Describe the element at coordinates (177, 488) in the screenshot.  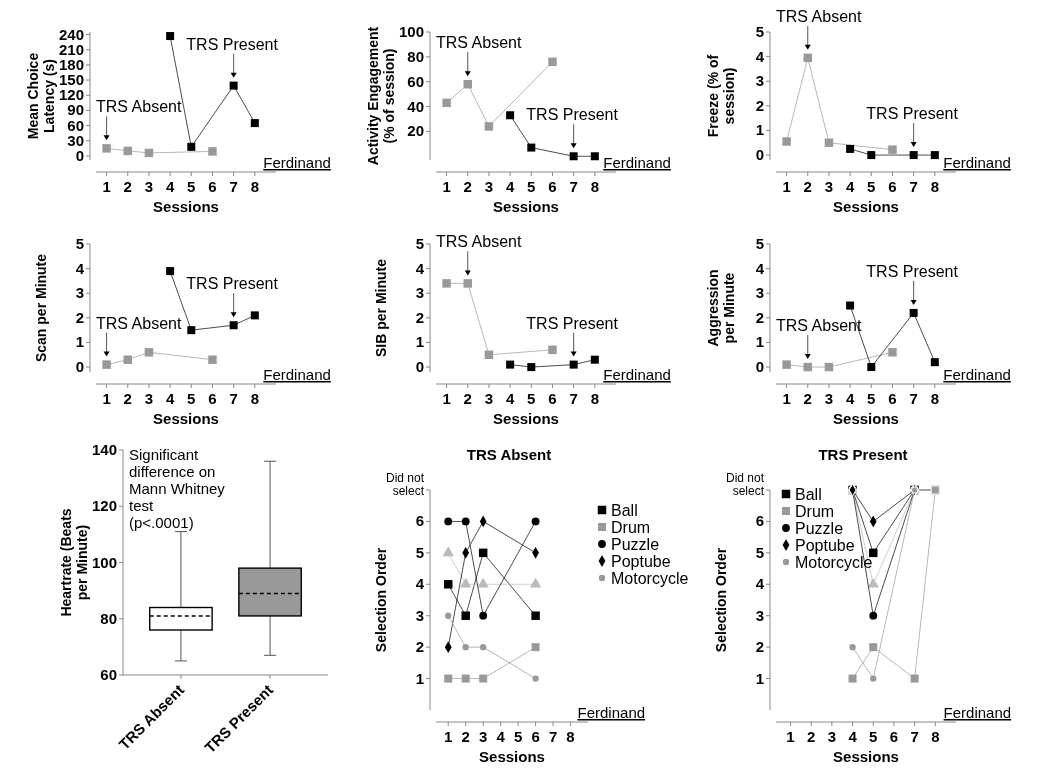
I see `annotation: Significant difference on Mann Whitney test (p<.0001)` at that location.